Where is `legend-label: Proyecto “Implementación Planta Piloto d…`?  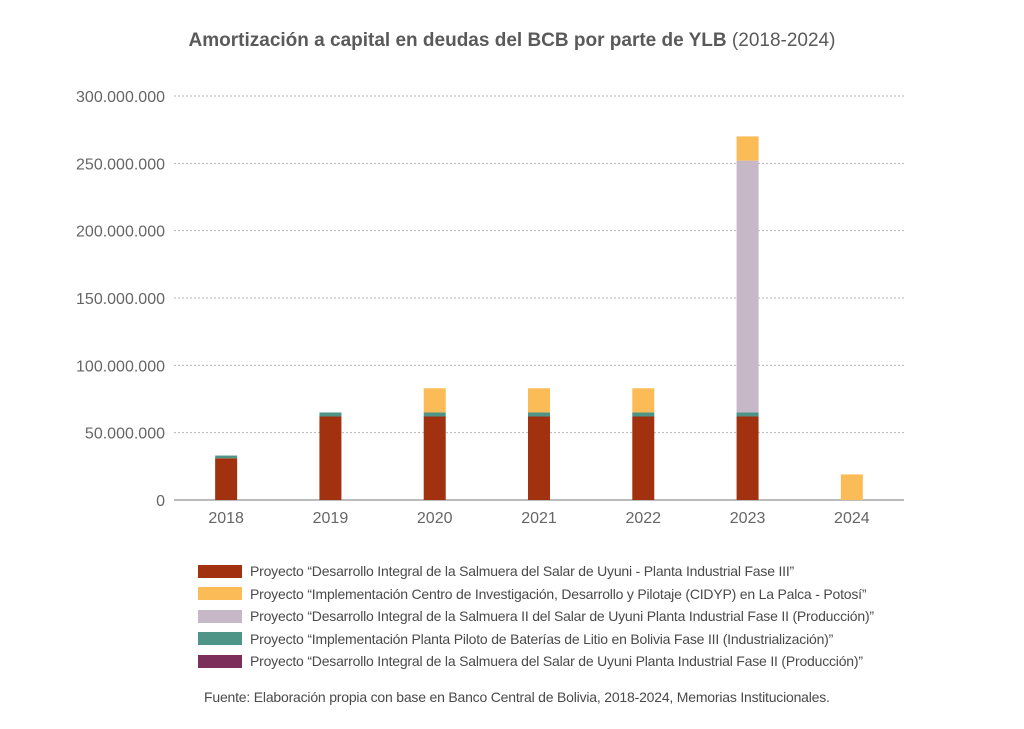
legend-label: Proyecto “Implementación Planta Piloto d… is located at coordinates (542, 638).